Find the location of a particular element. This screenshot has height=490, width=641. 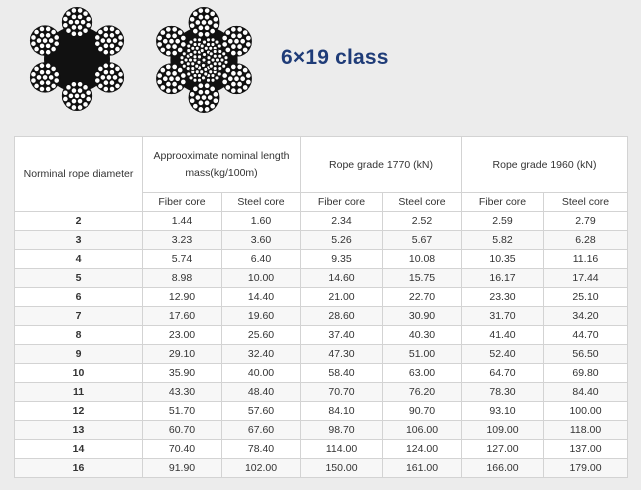

table-cell: 109.00 is located at coordinates (502, 430).